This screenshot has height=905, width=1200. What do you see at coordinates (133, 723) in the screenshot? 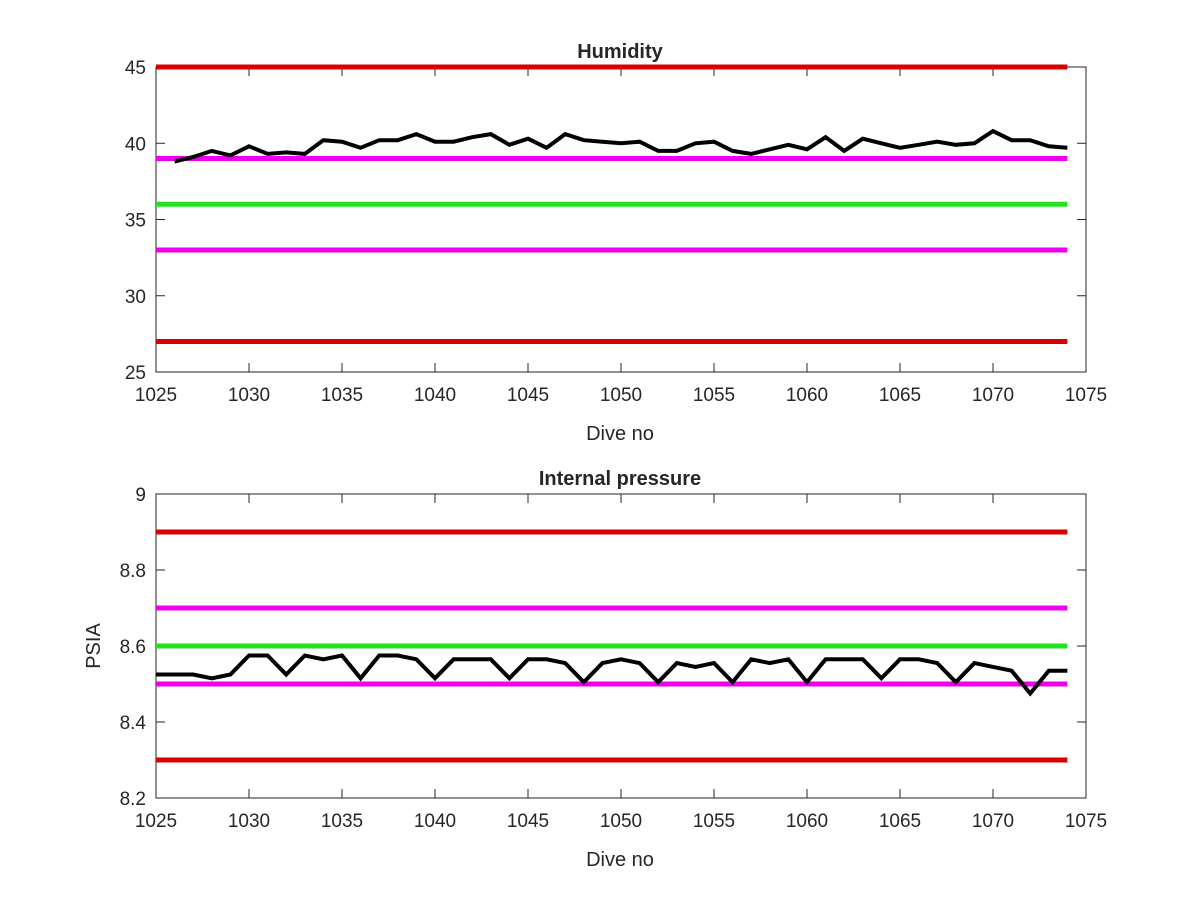
I see `y-tick-label: 8.4` at bounding box center [133, 723].